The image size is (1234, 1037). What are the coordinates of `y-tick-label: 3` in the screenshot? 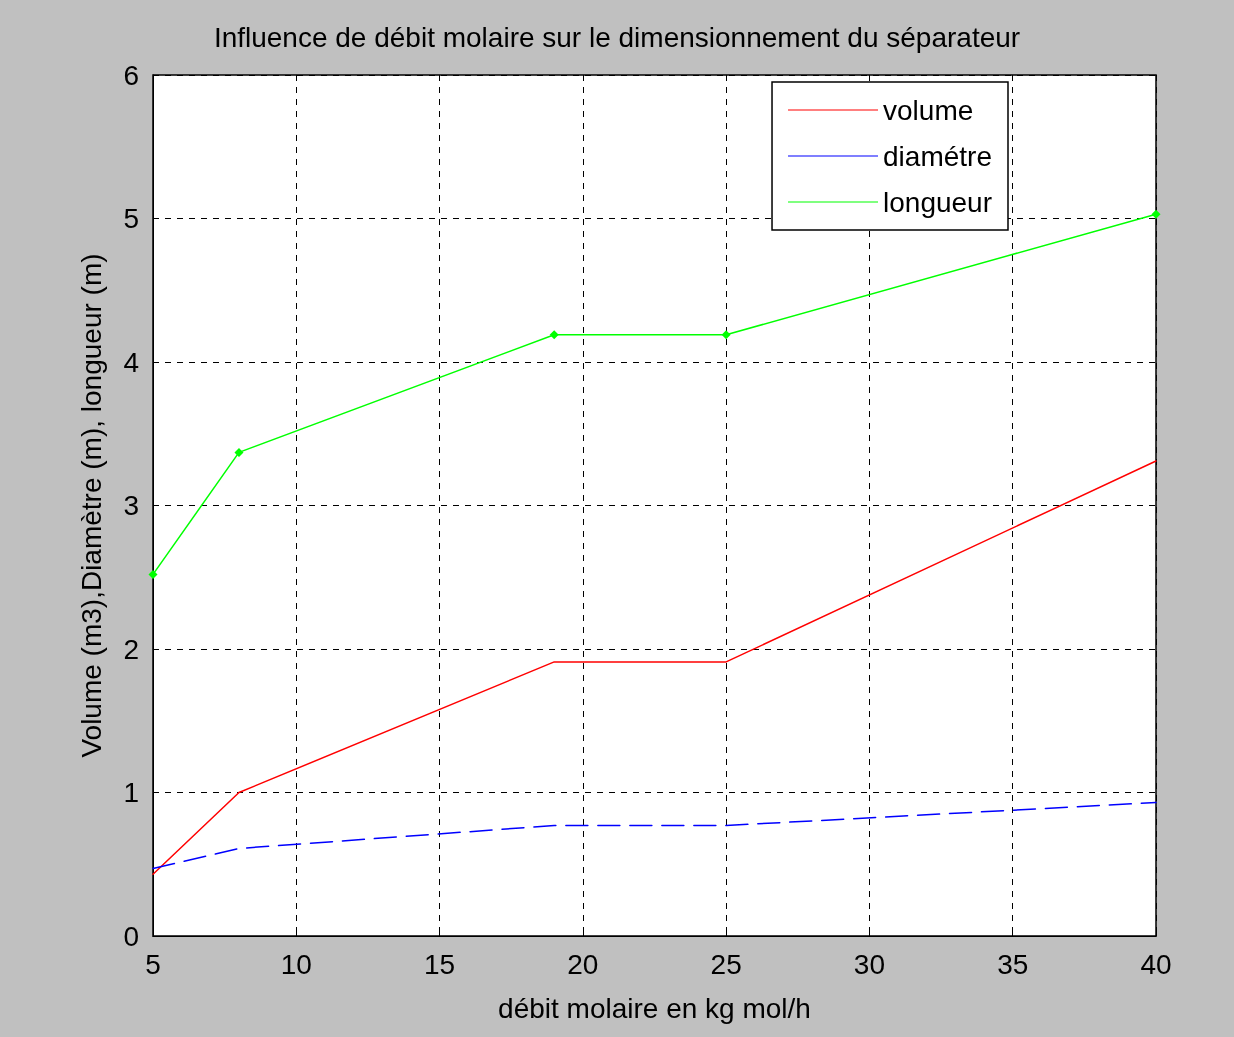 It's located at (131, 505).